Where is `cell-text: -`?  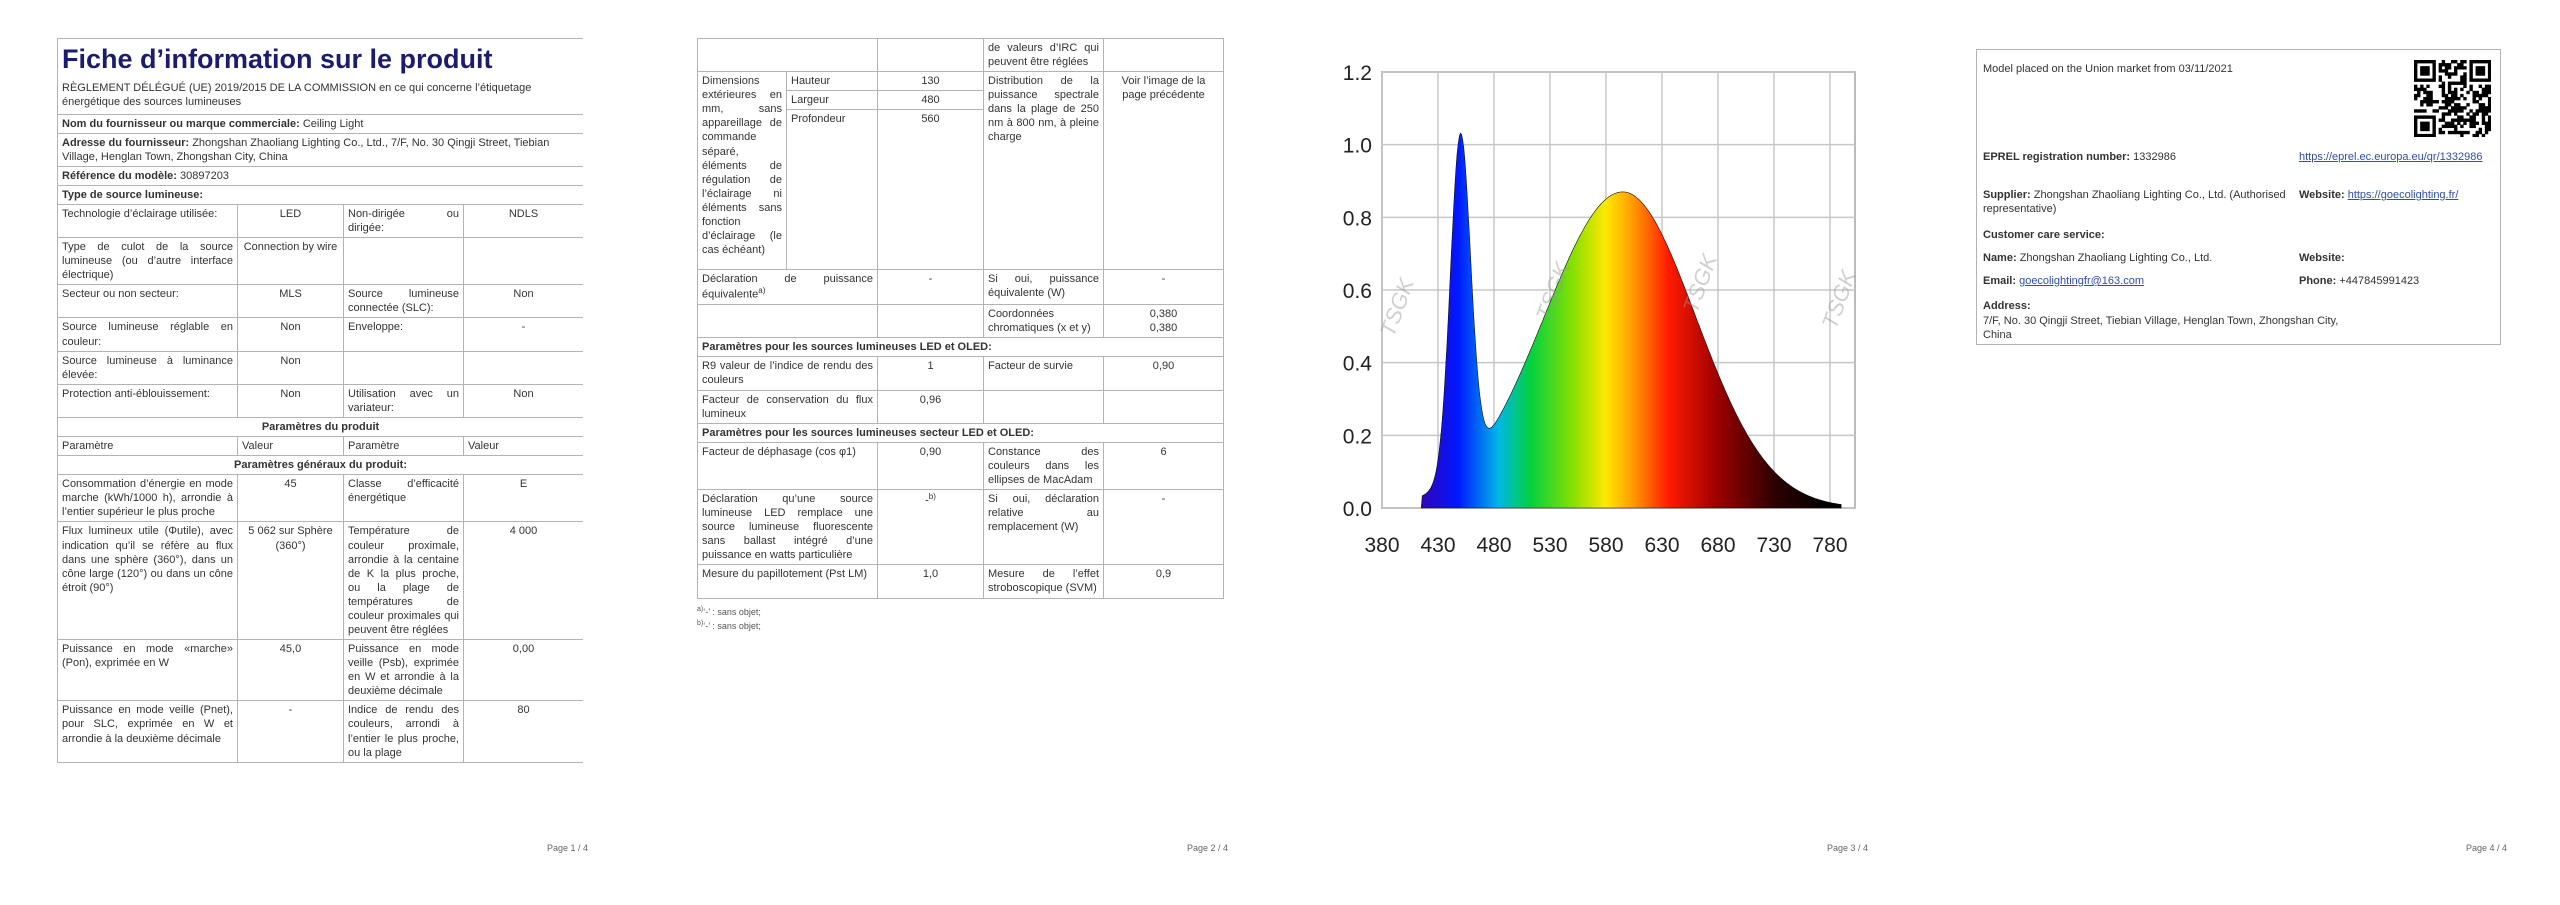
cell-text: - is located at coordinates (927, 500).